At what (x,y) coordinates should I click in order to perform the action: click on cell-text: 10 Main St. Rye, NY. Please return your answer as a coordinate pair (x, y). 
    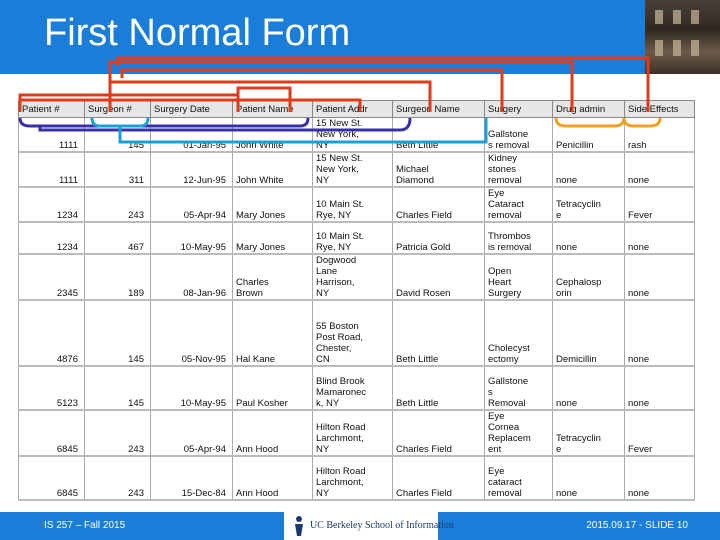
    Looking at the image, I should click on (340, 242).